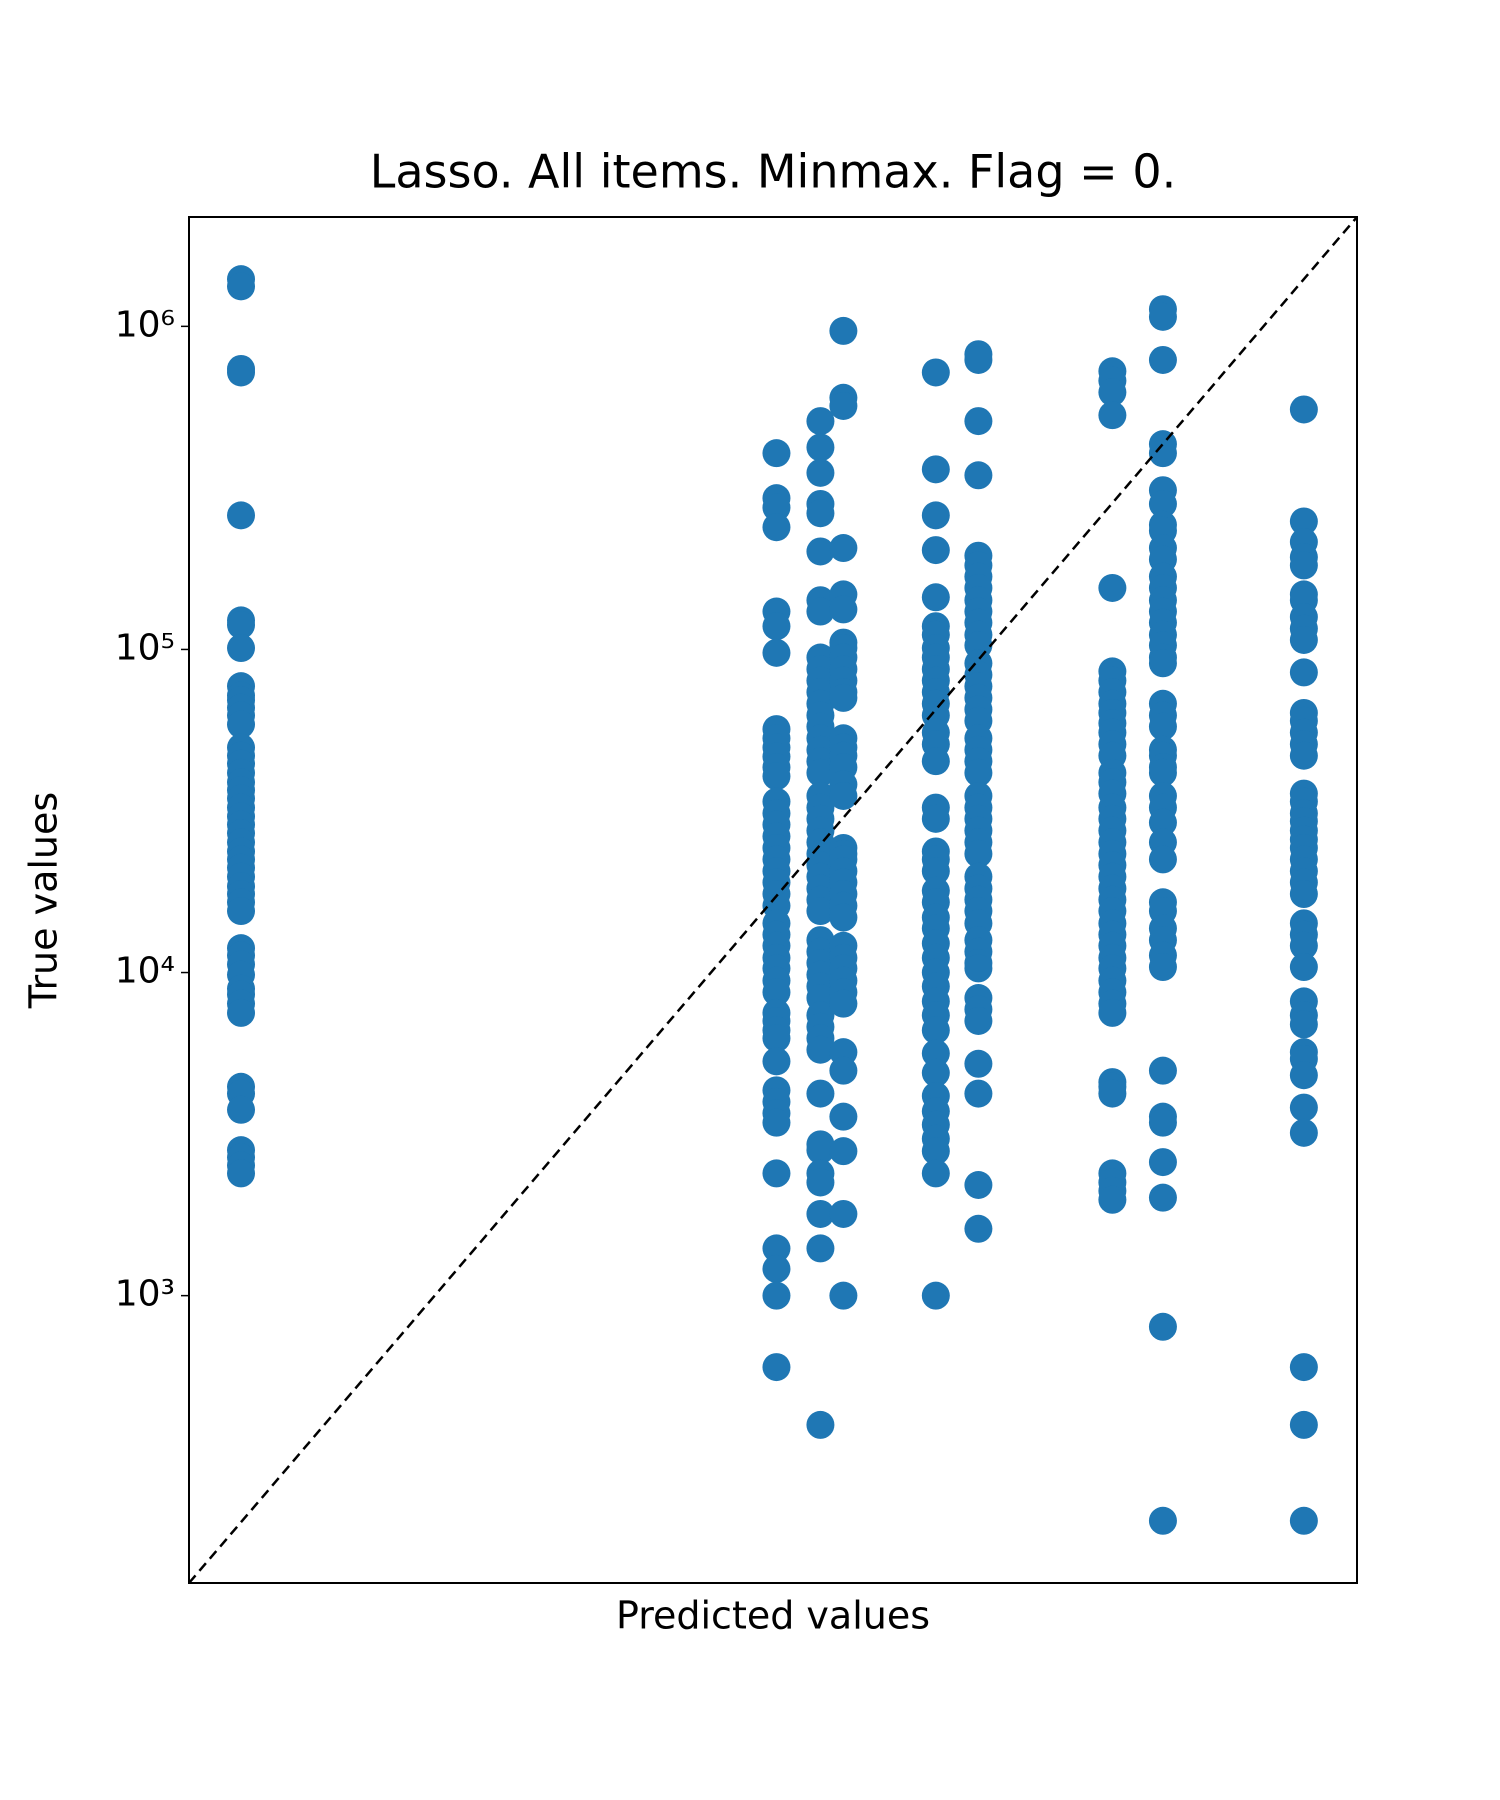 The height and width of the screenshot is (1800, 1500). Describe the element at coordinates (145, 647) in the screenshot. I see `y-tick-label: 10⁵` at that location.